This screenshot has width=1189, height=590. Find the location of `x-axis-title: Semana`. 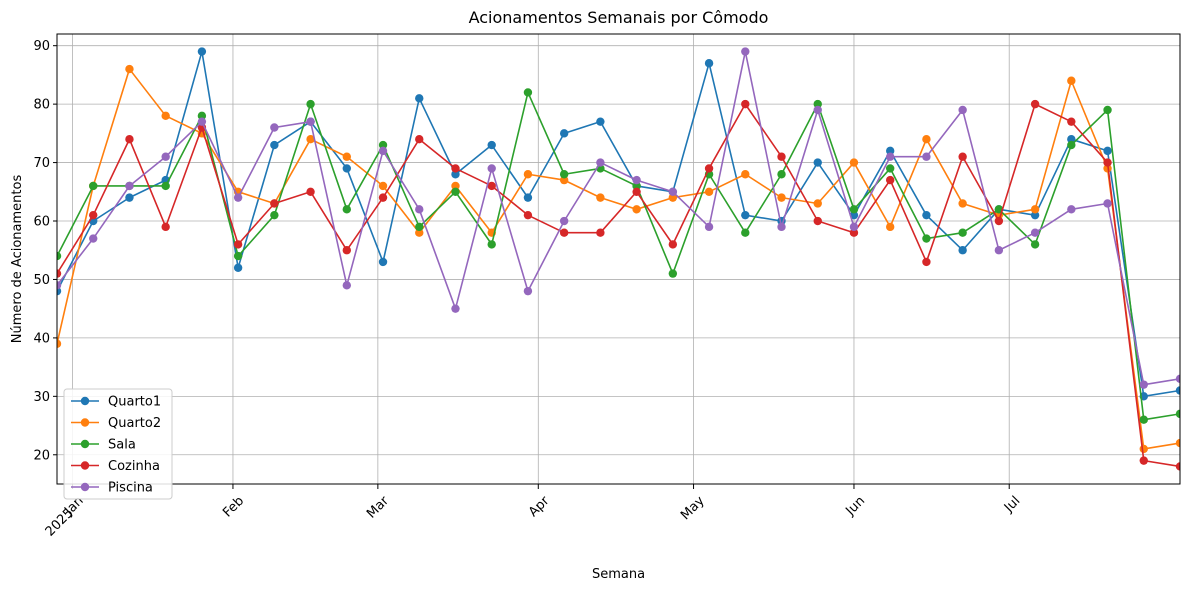

x-axis-title: Semana is located at coordinates (618, 574).